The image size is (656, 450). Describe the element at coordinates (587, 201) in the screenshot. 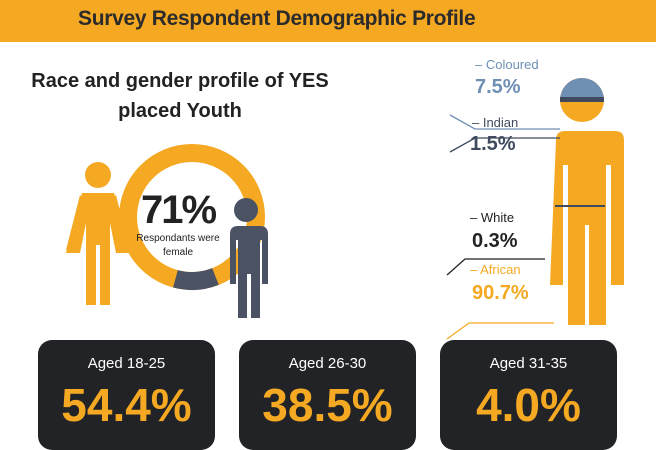

I see `race-figure-icon` at that location.